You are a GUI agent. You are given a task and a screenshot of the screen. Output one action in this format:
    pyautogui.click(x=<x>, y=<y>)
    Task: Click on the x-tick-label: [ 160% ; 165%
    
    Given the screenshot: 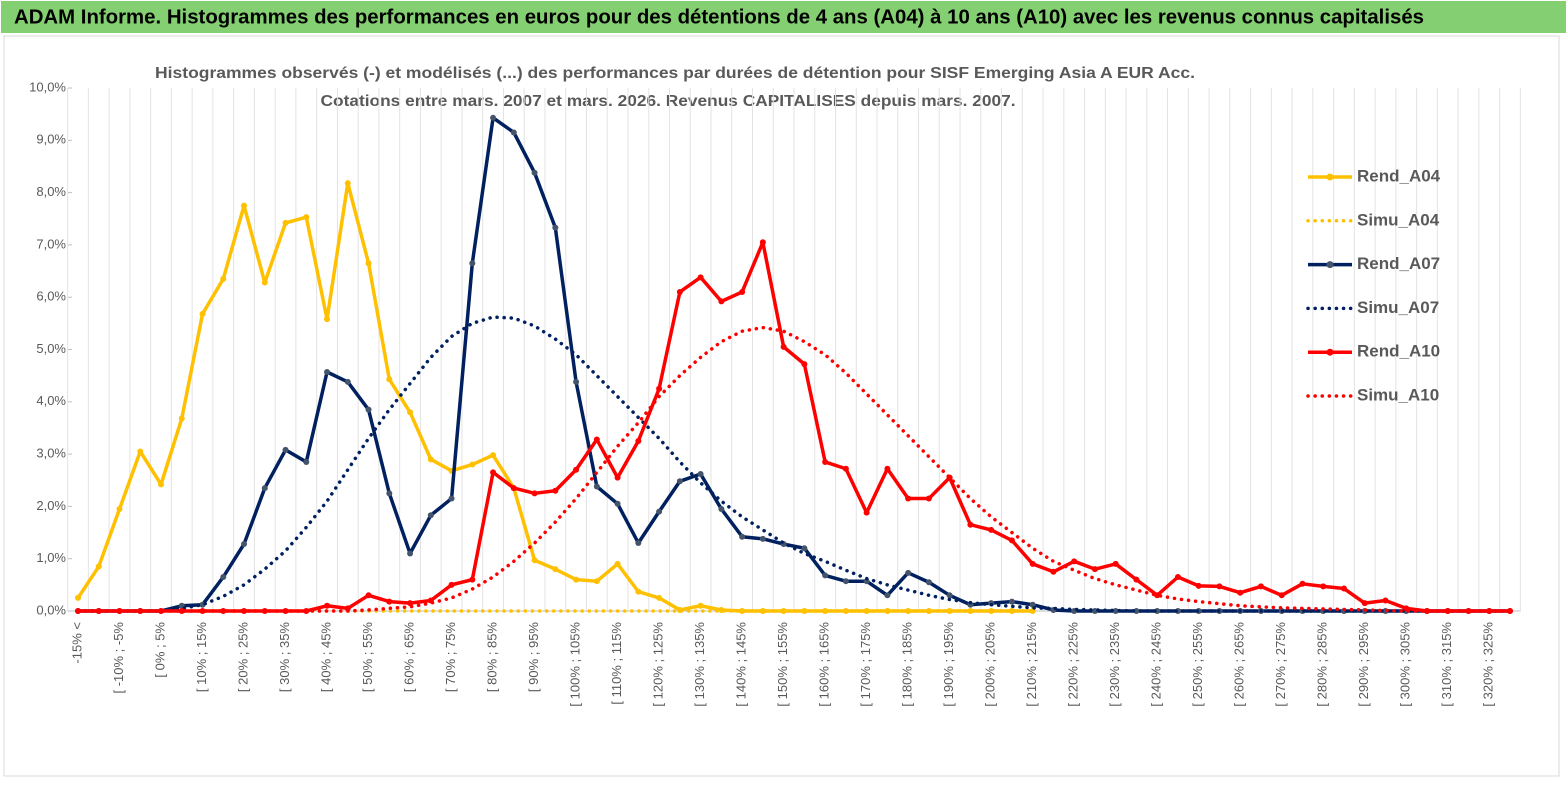 What is the action you would take?
    pyautogui.click(x=824, y=664)
    